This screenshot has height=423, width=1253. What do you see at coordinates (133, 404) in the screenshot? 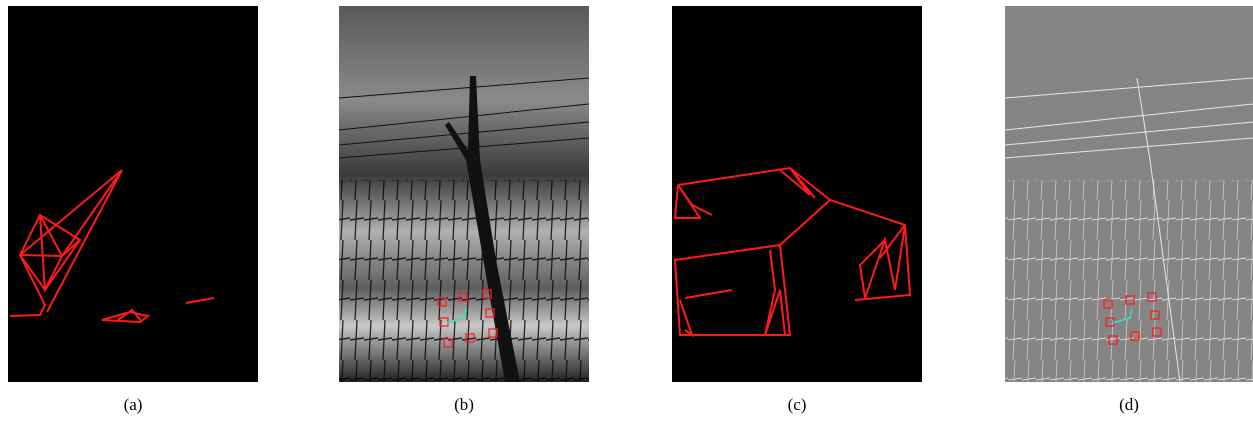
I see `caption: (a)` at bounding box center [133, 404].